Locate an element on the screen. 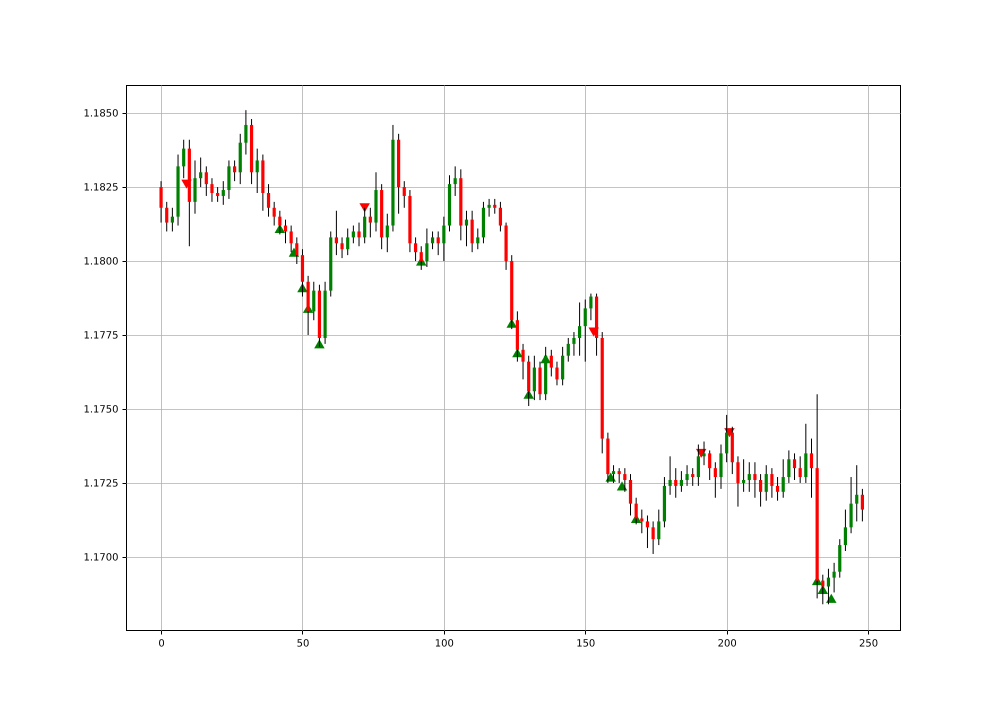  x-tick-label: 250 is located at coordinates (868, 644).